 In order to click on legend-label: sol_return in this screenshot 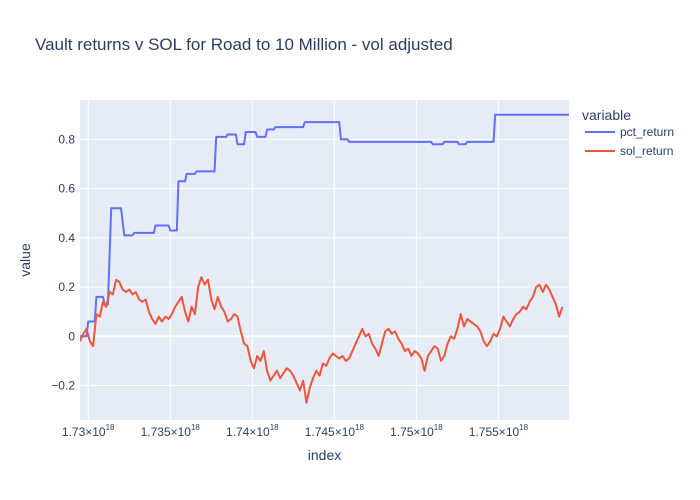, I will do `click(646, 151)`.